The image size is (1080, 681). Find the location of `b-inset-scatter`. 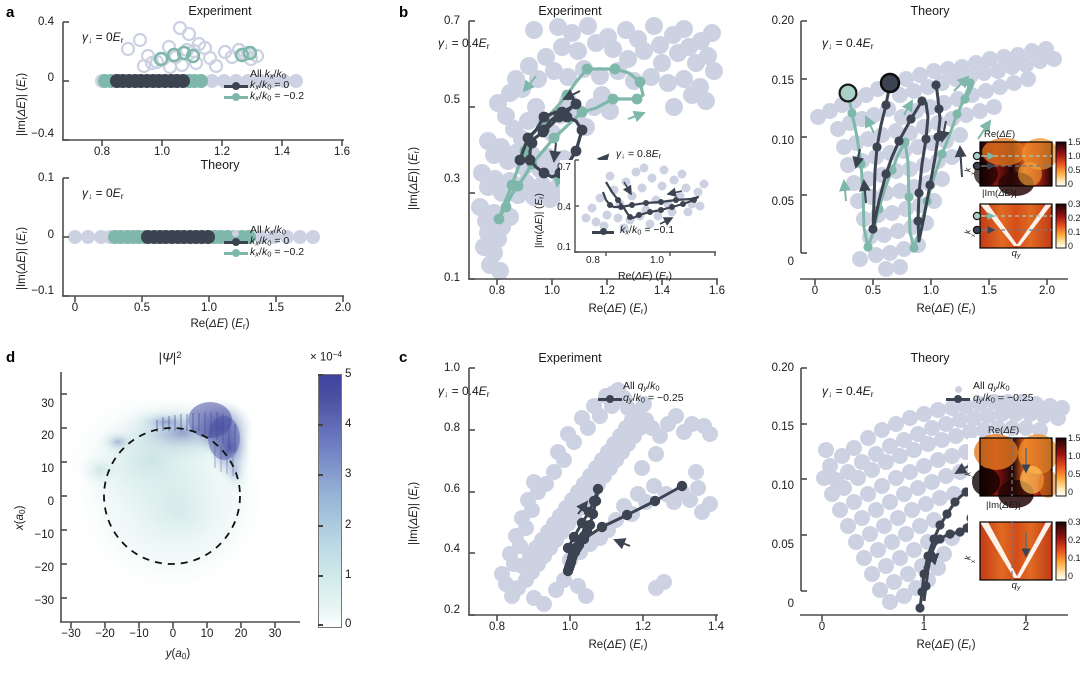

b-inset-scatter is located at coordinates (645, 198).